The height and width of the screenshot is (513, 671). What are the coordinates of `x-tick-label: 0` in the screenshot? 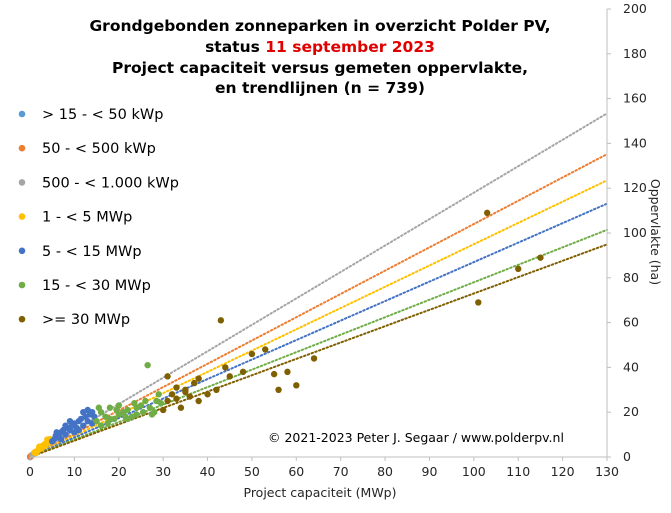 It's located at (30, 471).